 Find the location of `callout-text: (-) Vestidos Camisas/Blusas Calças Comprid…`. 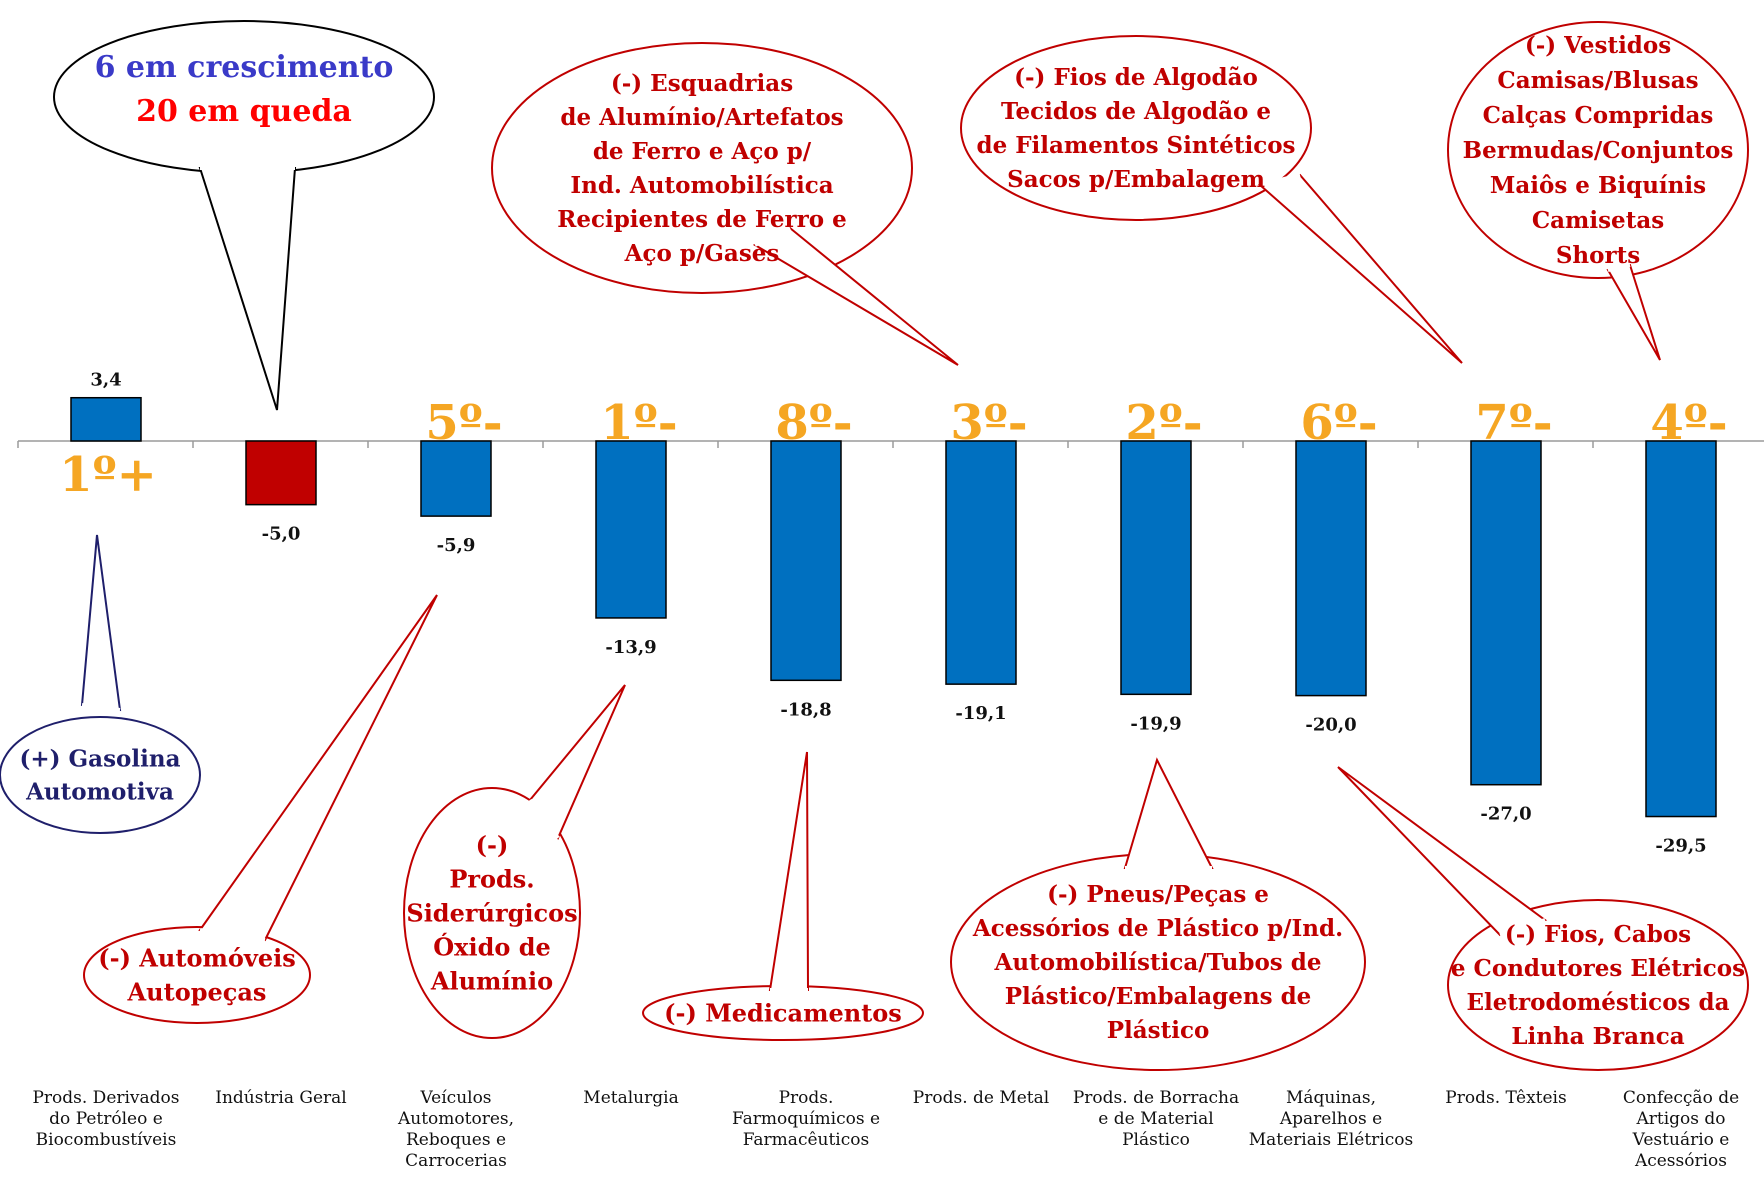

callout-text: (-) Vestidos Camisas/Blusas Calças Comprid… is located at coordinates (1598, 150).